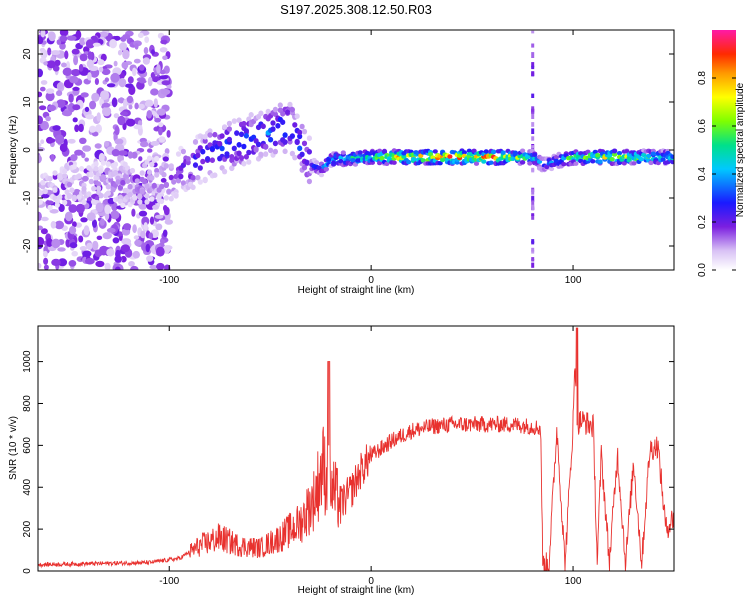 The height and width of the screenshot is (600, 750). What do you see at coordinates (716, 174) in the screenshot?
I see `colorbar-axis: 0.0 0.2 0.4 0.6 0.8` at bounding box center [716, 174].